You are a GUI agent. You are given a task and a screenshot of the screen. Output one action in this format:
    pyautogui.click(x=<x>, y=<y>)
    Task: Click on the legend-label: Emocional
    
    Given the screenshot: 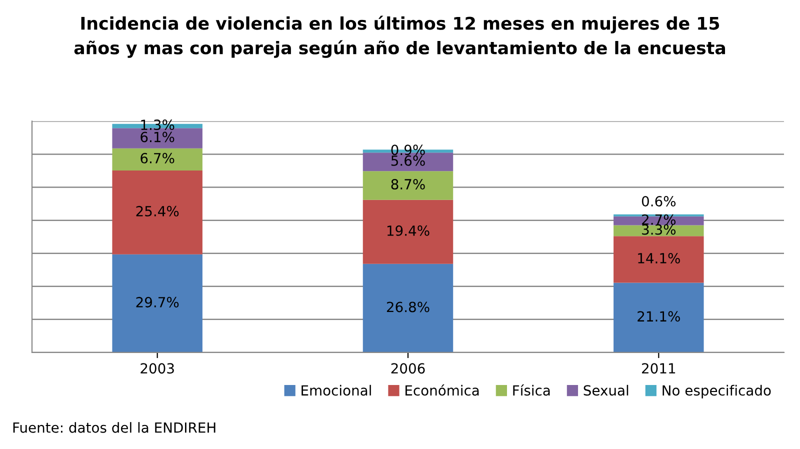 What is the action you would take?
    pyautogui.click(x=336, y=390)
    